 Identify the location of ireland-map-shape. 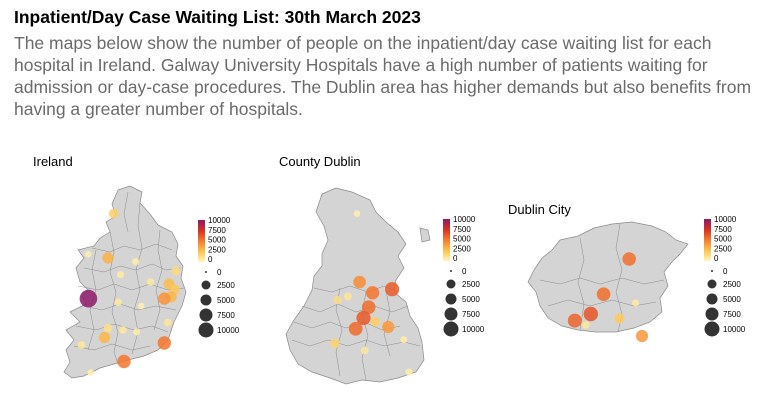
(125, 282).